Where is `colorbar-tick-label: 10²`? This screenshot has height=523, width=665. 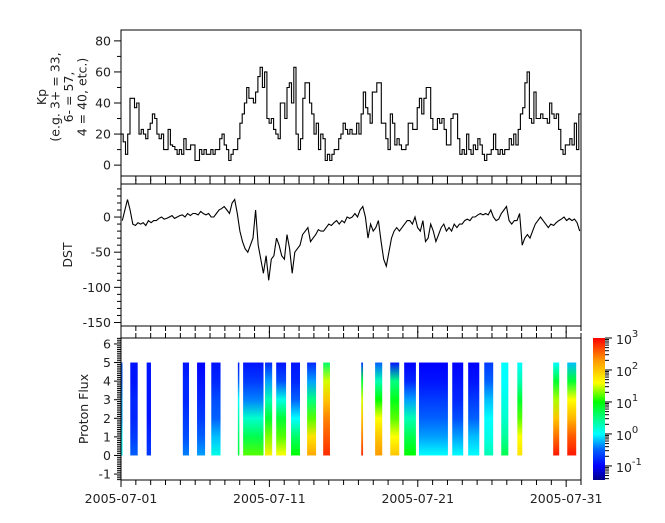
colorbar-tick-label: 10² is located at coordinates (627, 370).